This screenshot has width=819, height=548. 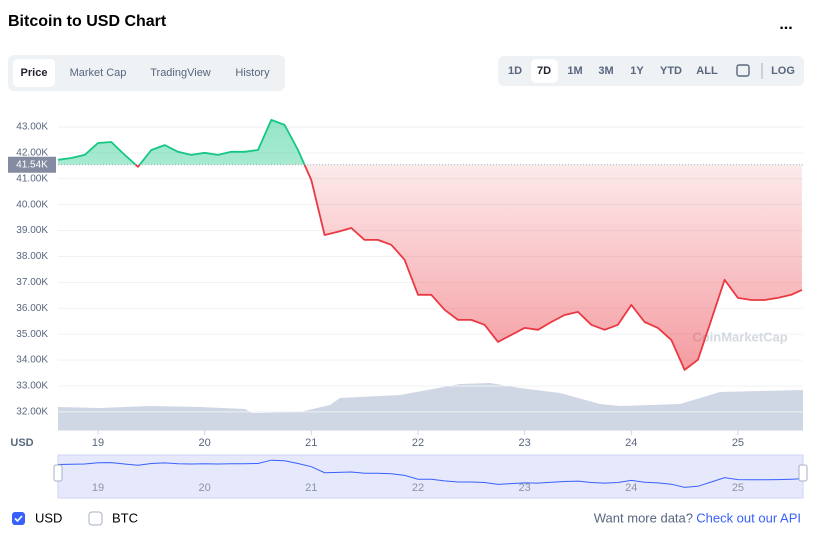 I want to click on tab-selected, so click(x=34, y=73).